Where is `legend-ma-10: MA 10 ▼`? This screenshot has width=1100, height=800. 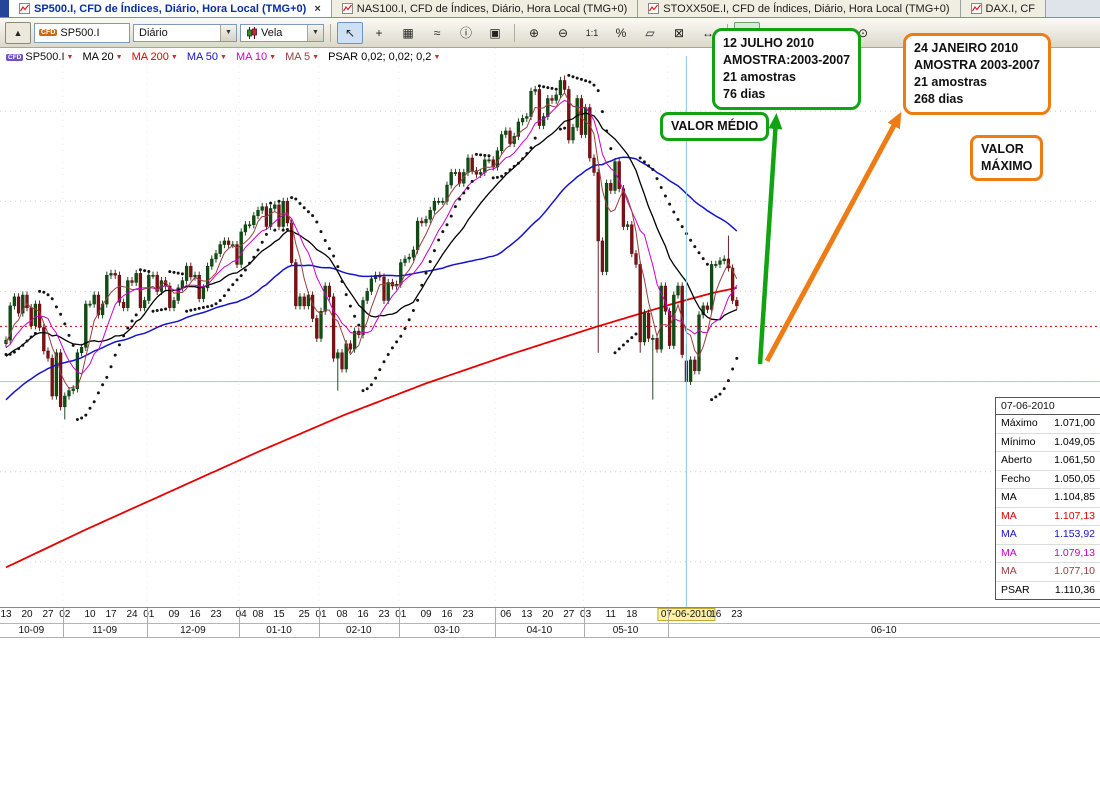
legend-ma-10: MA 10 ▼ is located at coordinates (256, 57).